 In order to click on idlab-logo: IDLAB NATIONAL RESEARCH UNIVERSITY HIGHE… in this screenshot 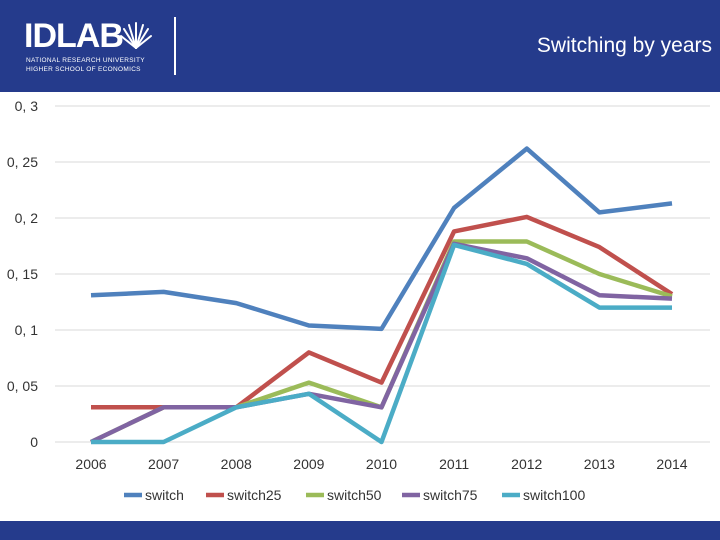, I will do `click(94, 46)`.